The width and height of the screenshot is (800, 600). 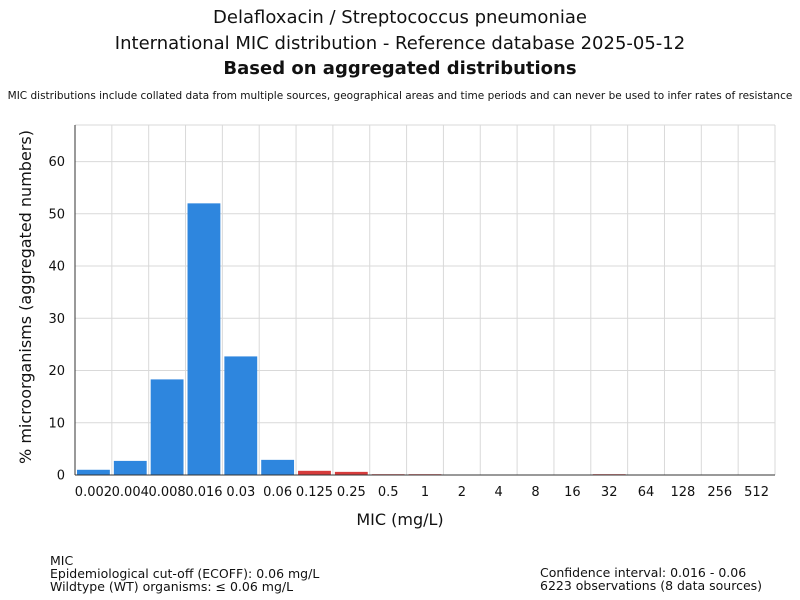 I want to click on y-tick-label: 10, so click(x=56, y=423).